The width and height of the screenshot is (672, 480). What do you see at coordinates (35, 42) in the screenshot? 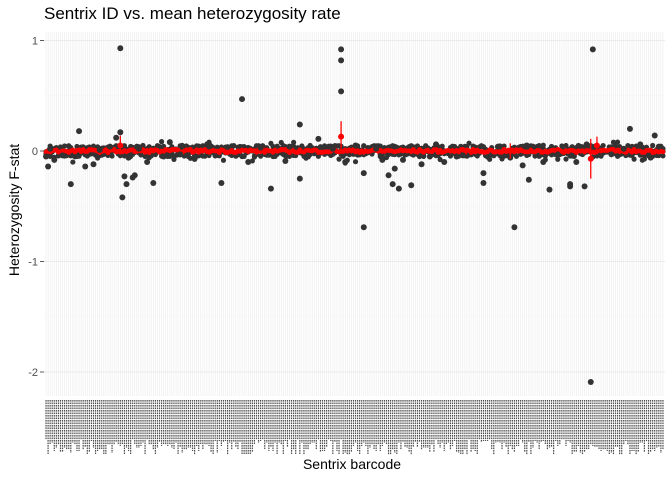
I see `y-tick-label: 1` at bounding box center [35, 42].